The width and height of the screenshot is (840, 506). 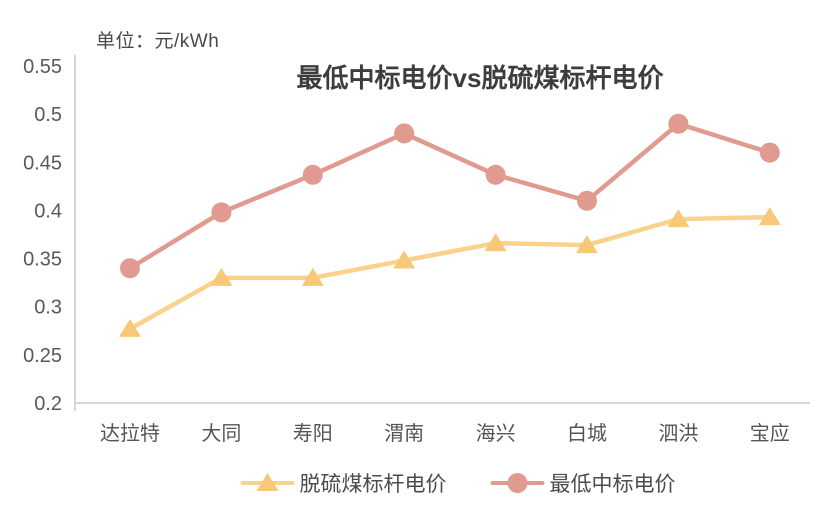 I want to click on x-axis-label: 海兴, so click(x=496, y=433).